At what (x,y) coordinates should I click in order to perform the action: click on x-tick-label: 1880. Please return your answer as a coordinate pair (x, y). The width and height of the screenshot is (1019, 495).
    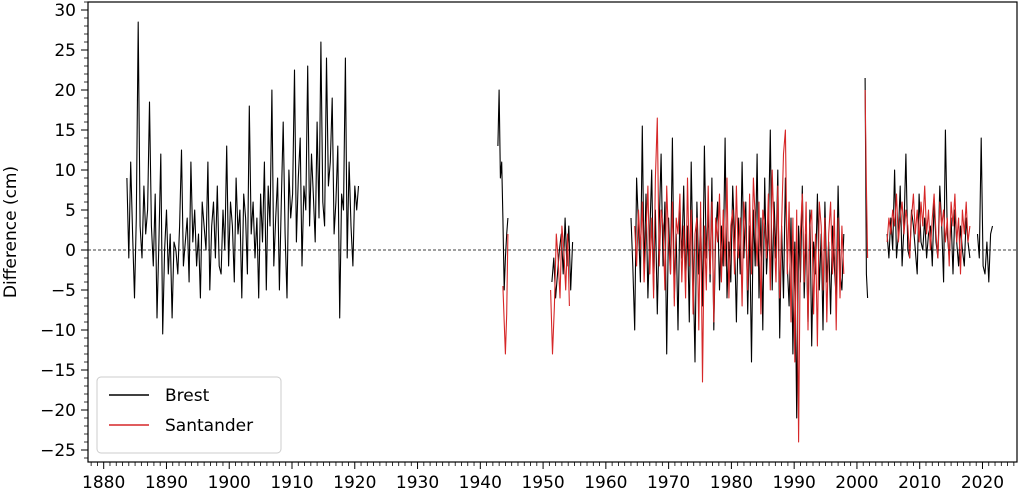
    Looking at the image, I should click on (103, 483).